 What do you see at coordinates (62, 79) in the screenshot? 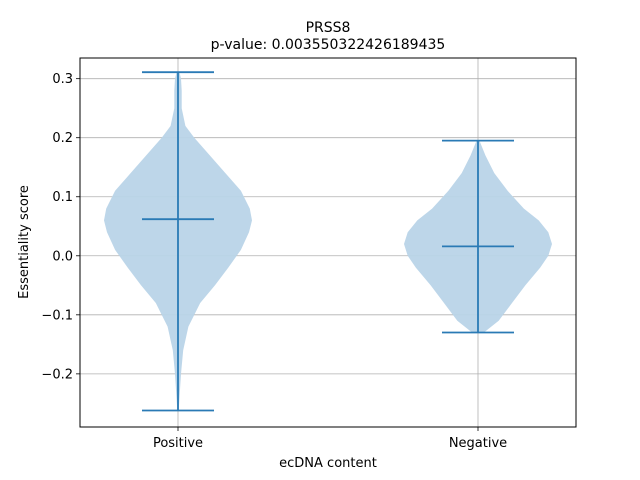
I see `y-tick-label: 0.3` at bounding box center [62, 79].